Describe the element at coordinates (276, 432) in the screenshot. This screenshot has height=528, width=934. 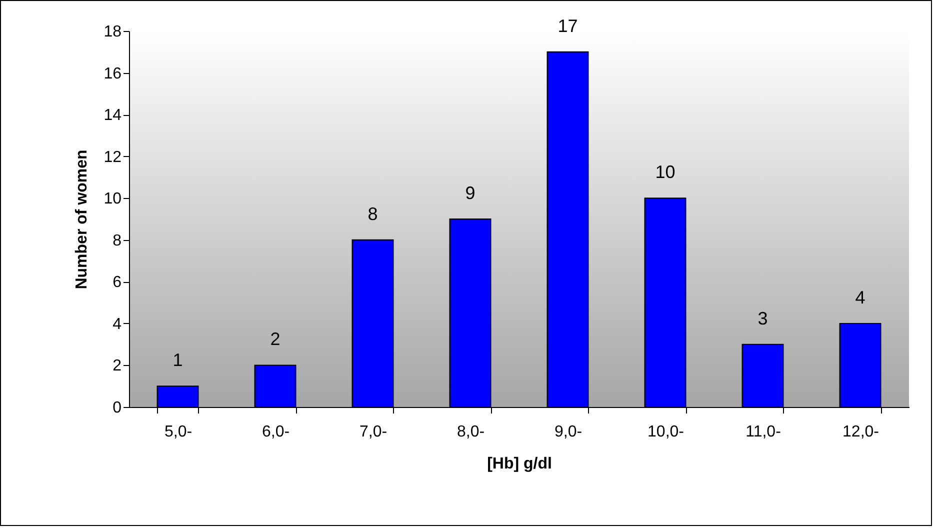
I see `x-tick-label: 6,0-` at that location.